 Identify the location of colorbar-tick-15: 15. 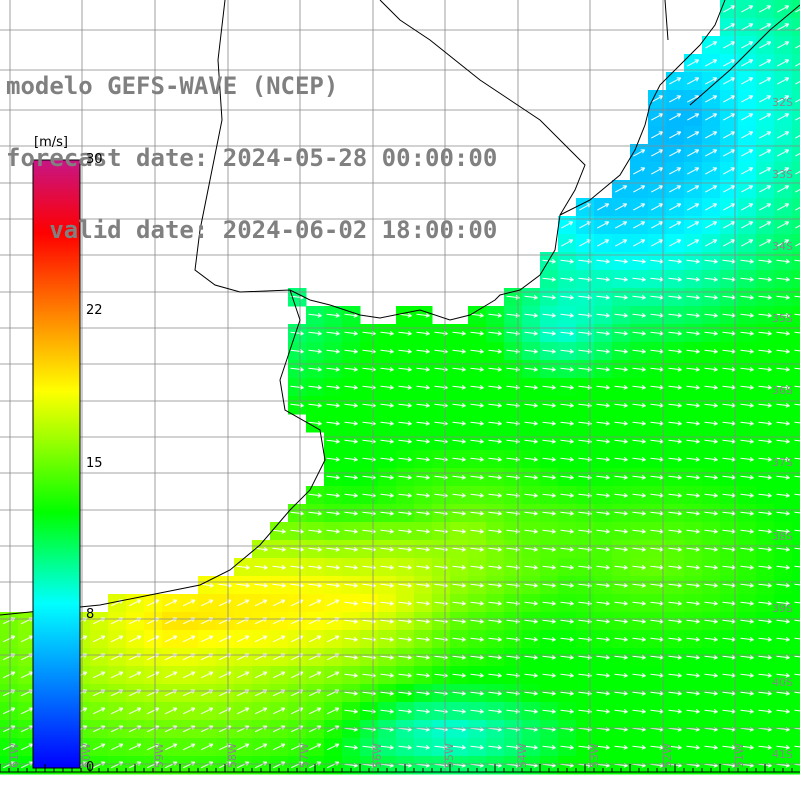
(94, 463).